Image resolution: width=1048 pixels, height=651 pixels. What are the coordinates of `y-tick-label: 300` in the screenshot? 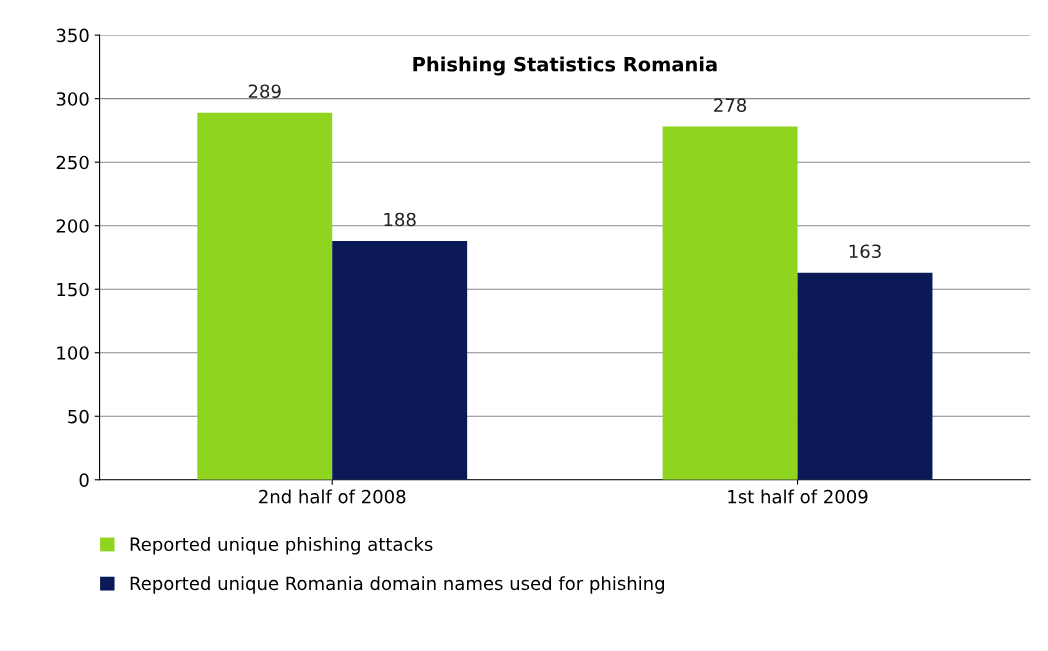 It's located at (72, 99).